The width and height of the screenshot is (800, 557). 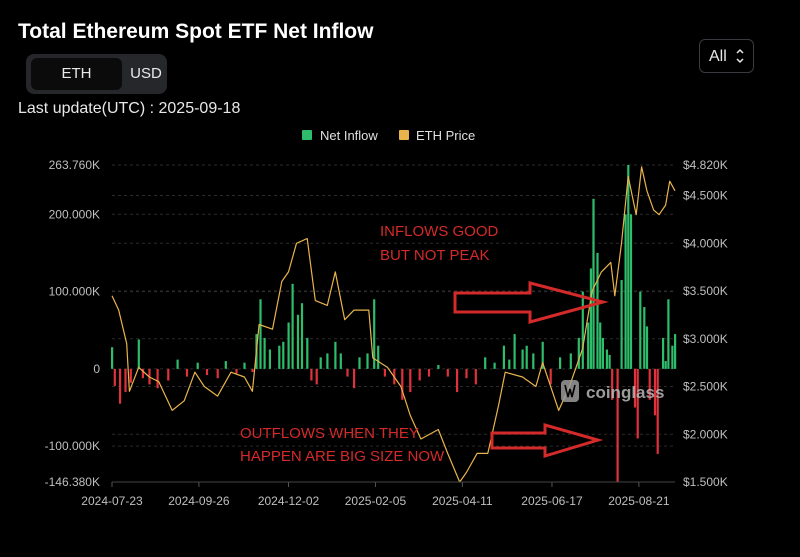 What do you see at coordinates (705, 165) in the screenshot?
I see `y-right-tick-label: $4.820K` at bounding box center [705, 165].